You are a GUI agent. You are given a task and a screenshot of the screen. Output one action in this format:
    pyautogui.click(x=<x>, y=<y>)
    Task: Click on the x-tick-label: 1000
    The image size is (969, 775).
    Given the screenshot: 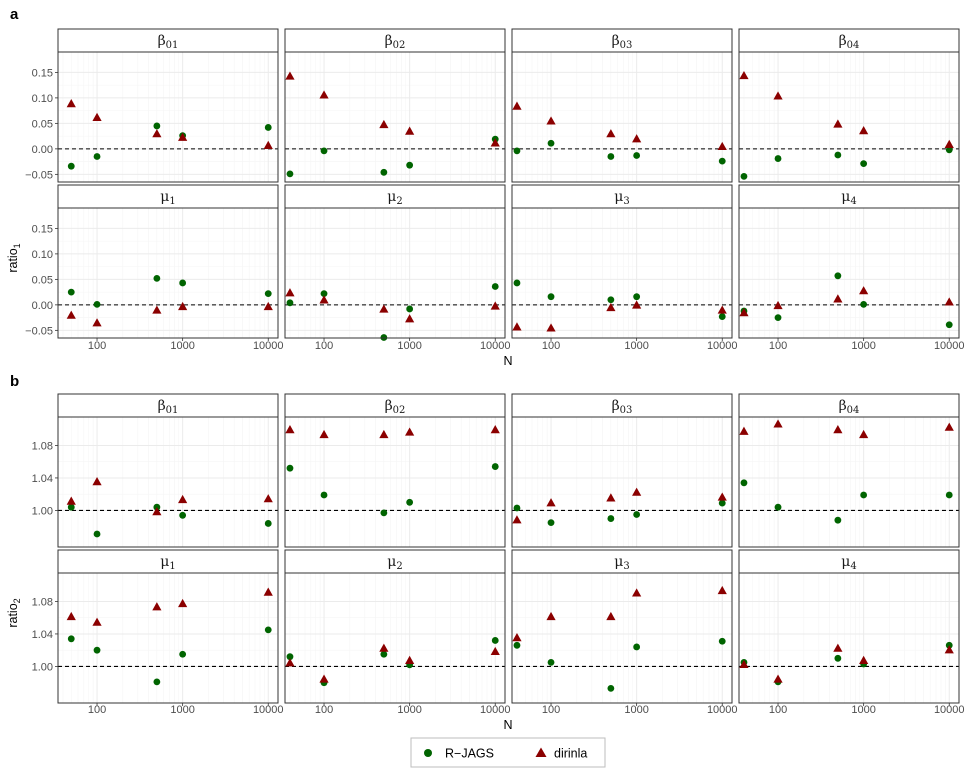 What is the action you would take?
    pyautogui.click(x=636, y=710)
    